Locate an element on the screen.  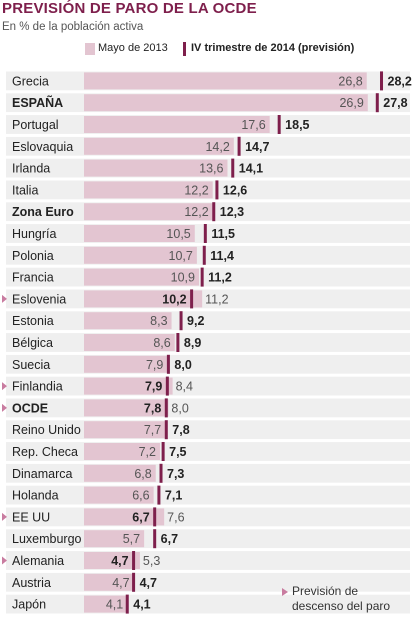
value-label-forecast-2014: 28,2 is located at coordinates (400, 81).